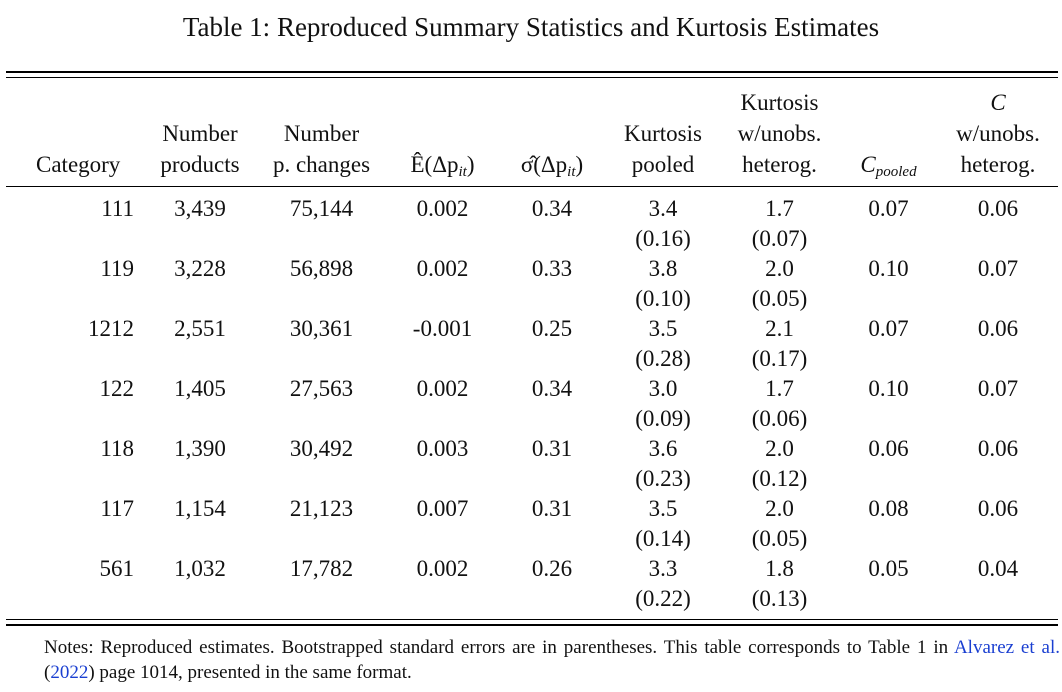 Image resolution: width=1062 pixels, height=692 pixels. What do you see at coordinates (779, 584) in the screenshot?
I see `cell-kurtosis-unobs: 1.8 (0.13)` at bounding box center [779, 584].